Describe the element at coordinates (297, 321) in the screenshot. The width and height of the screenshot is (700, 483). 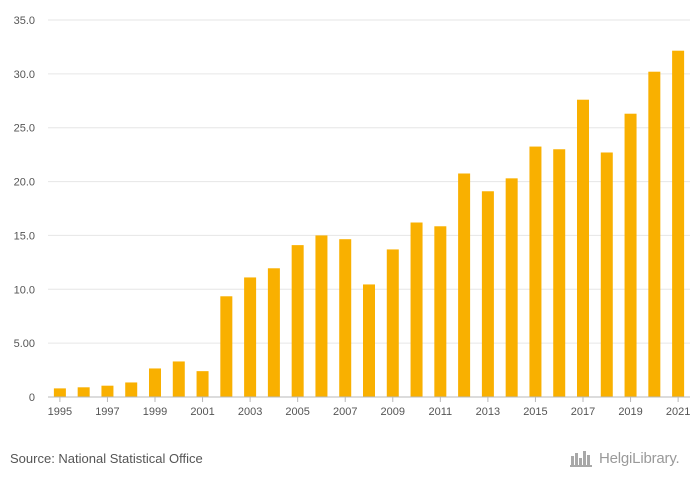
I see `bar-2005` at that location.